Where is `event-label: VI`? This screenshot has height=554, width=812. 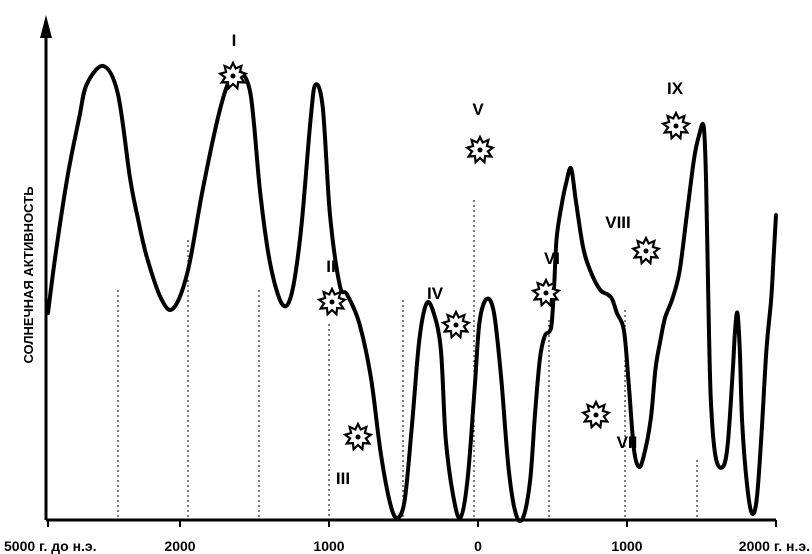 event-label: VI is located at coordinates (552, 258).